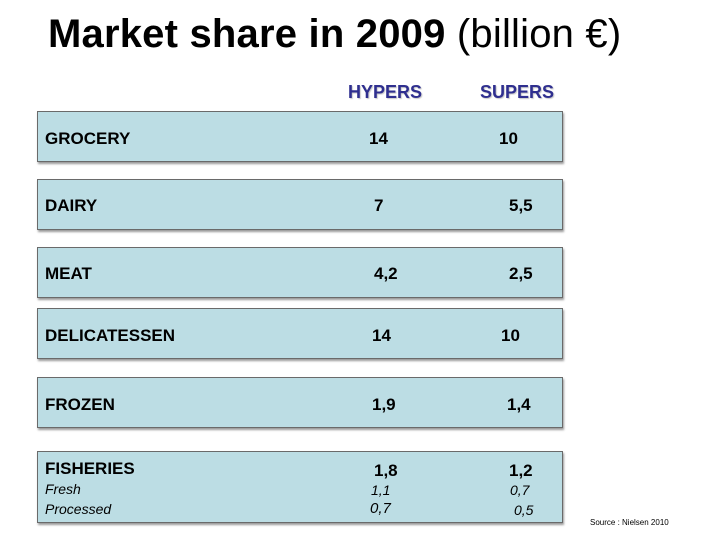  Describe the element at coordinates (300, 272) in the screenshot. I see `table-row-meat: MEAT 4,2 2,5` at that location.